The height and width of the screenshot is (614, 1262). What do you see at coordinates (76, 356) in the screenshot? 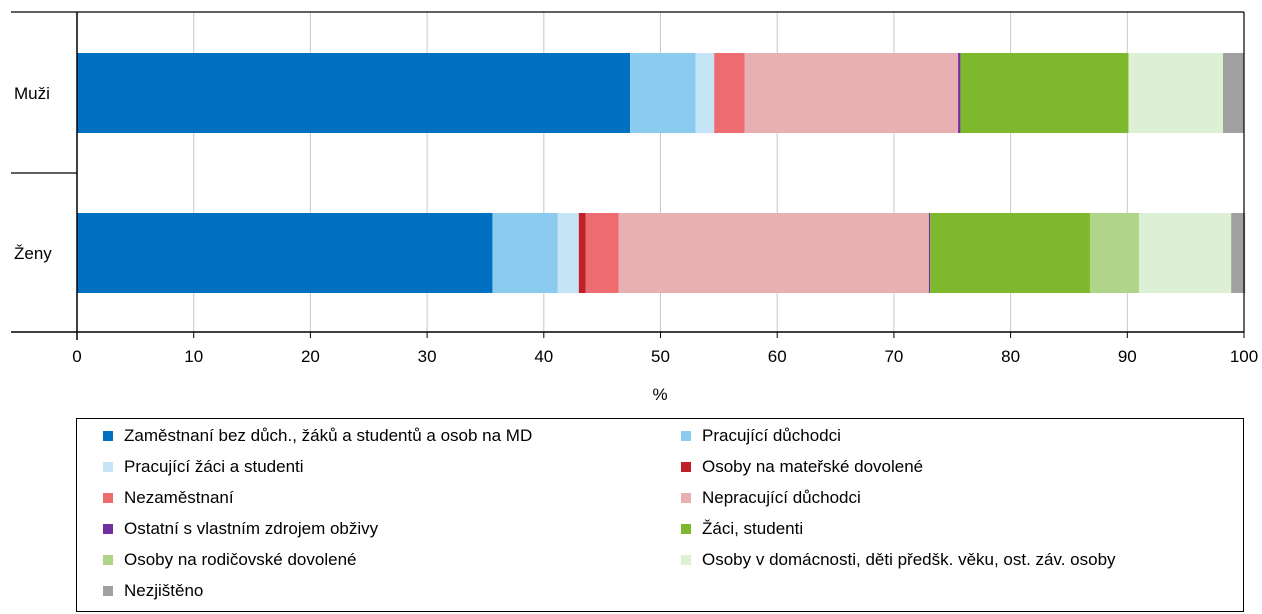
I see `x-tick-label: 0` at bounding box center [76, 356].